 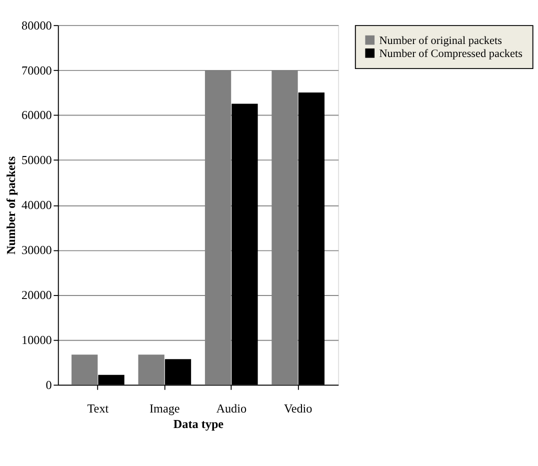 What do you see at coordinates (298, 408) in the screenshot?
I see `x-tick-label: Vedio` at bounding box center [298, 408].